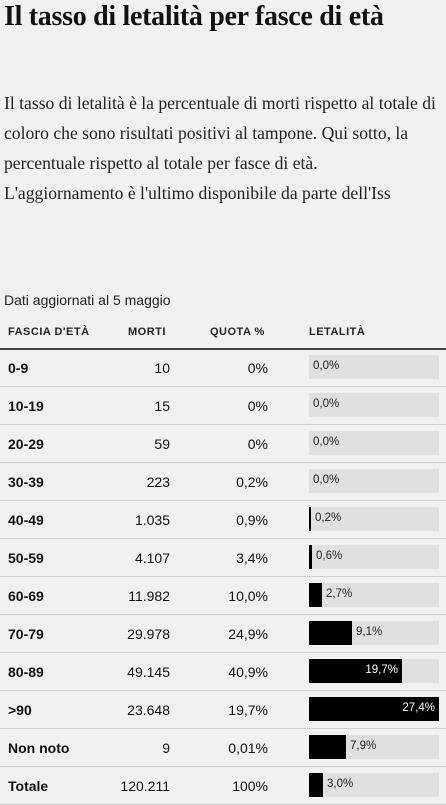 The width and height of the screenshot is (446, 805). Describe the element at coordinates (26, 558) in the screenshot. I see `age-label: 50-59` at that location.